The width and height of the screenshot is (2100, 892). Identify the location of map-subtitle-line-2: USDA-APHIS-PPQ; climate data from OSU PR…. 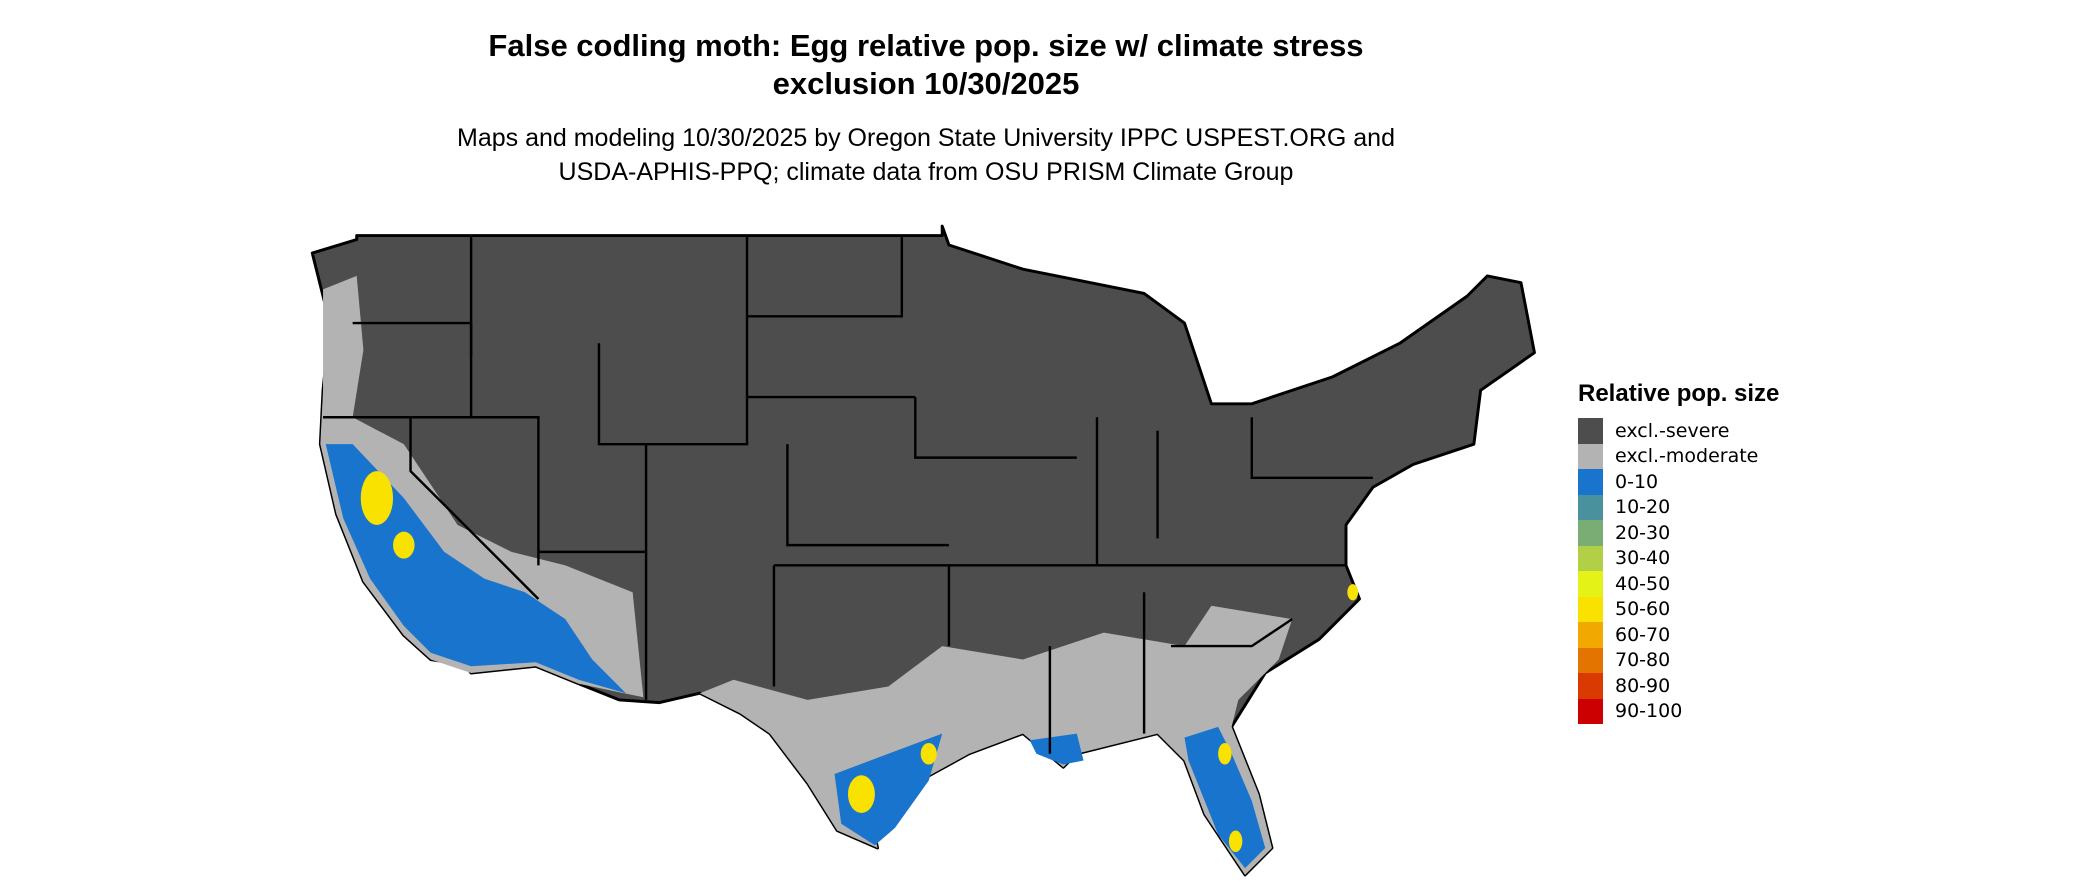
(926, 172).